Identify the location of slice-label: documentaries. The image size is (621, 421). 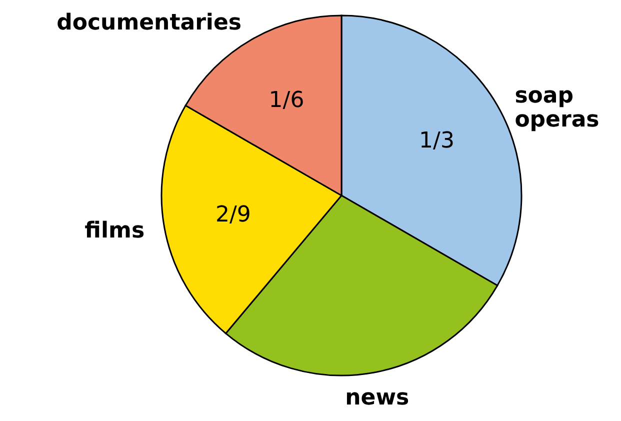
(149, 23).